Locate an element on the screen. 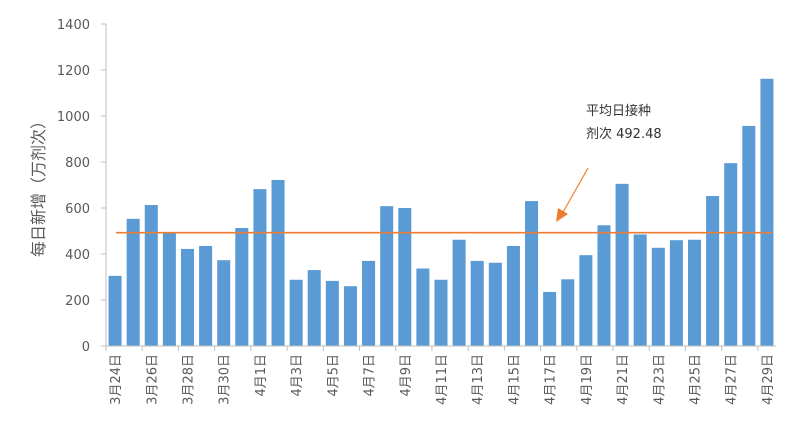  x-tick-label: 4月7日 is located at coordinates (370, 375).